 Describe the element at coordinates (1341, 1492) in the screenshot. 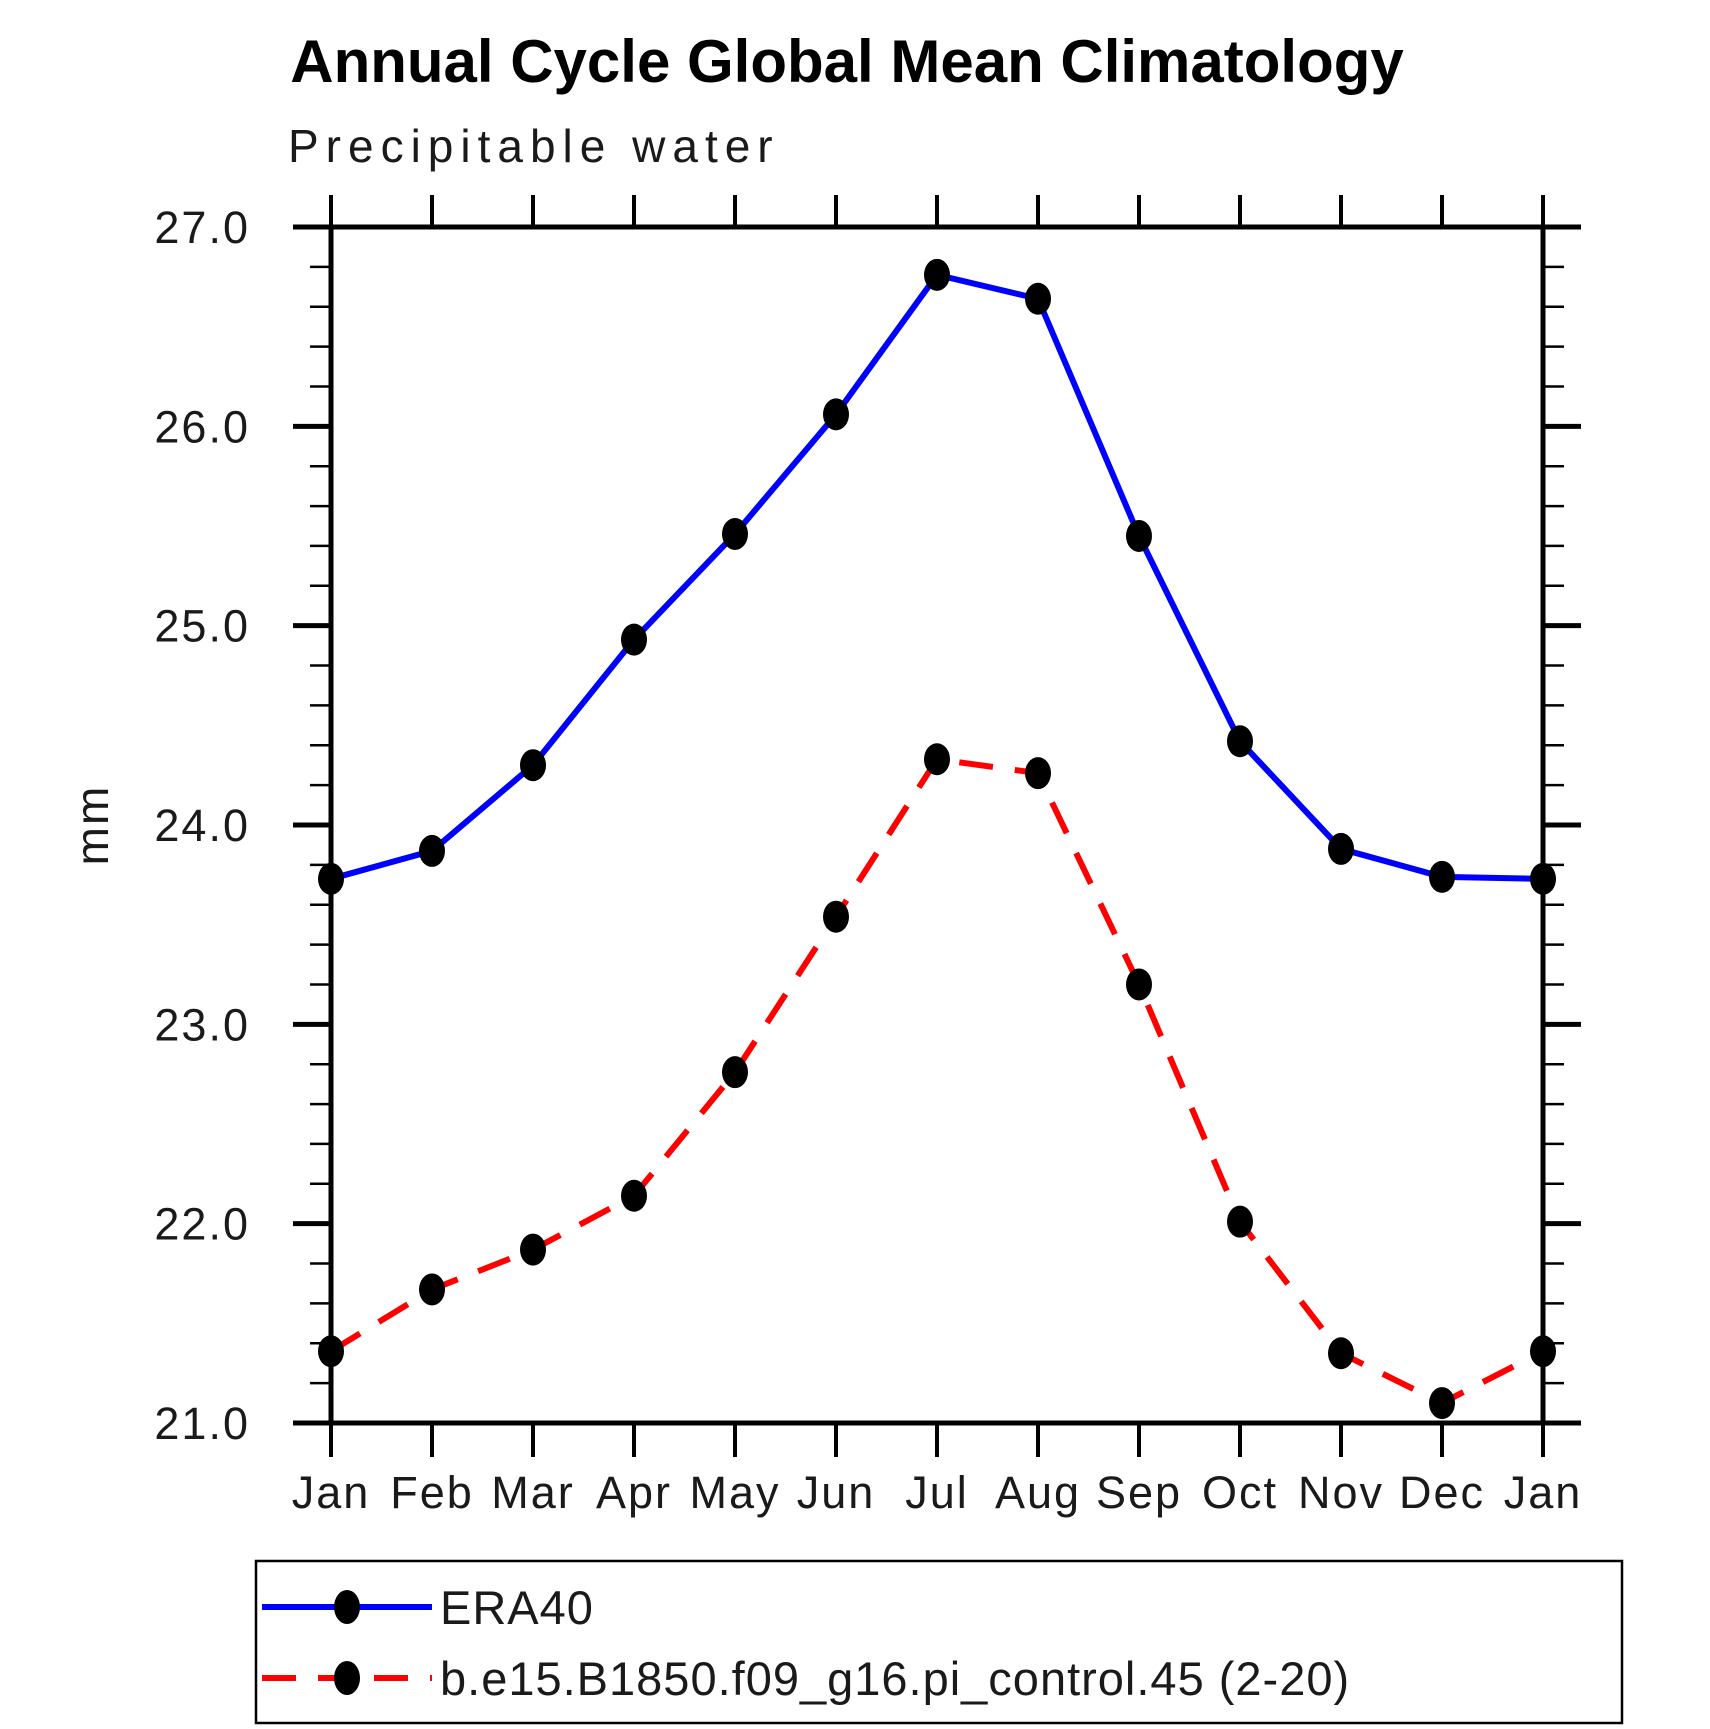

I see `x-tick-label: Nov` at that location.